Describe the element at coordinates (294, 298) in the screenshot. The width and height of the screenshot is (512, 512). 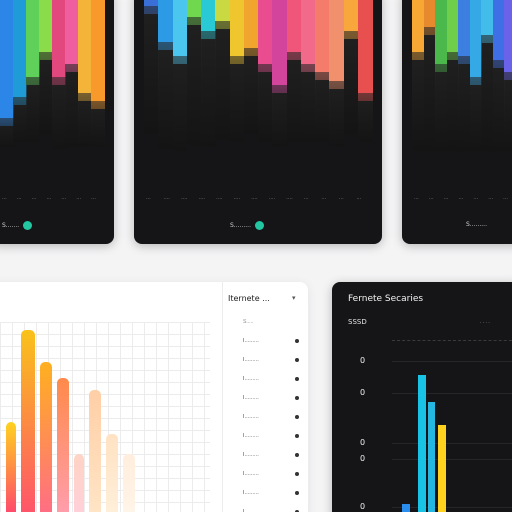
I see `chevron-down-icon: ▾` at that location.